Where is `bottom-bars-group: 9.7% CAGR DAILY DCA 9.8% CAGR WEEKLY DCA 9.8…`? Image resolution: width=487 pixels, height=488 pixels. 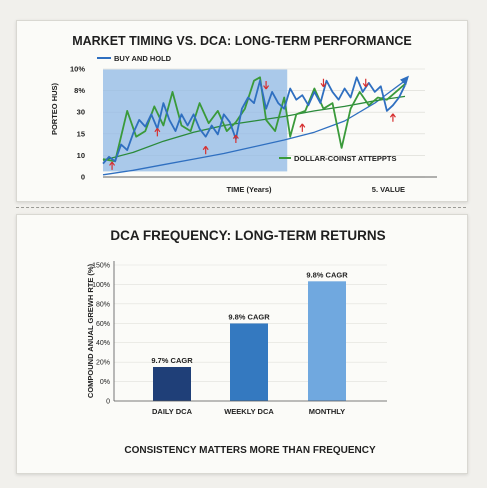 bottom-bars-group: 9.7% CAGR DAILY DCA 9.8% CAGR WEEKLY DCA 9.8… is located at coordinates (249, 343).